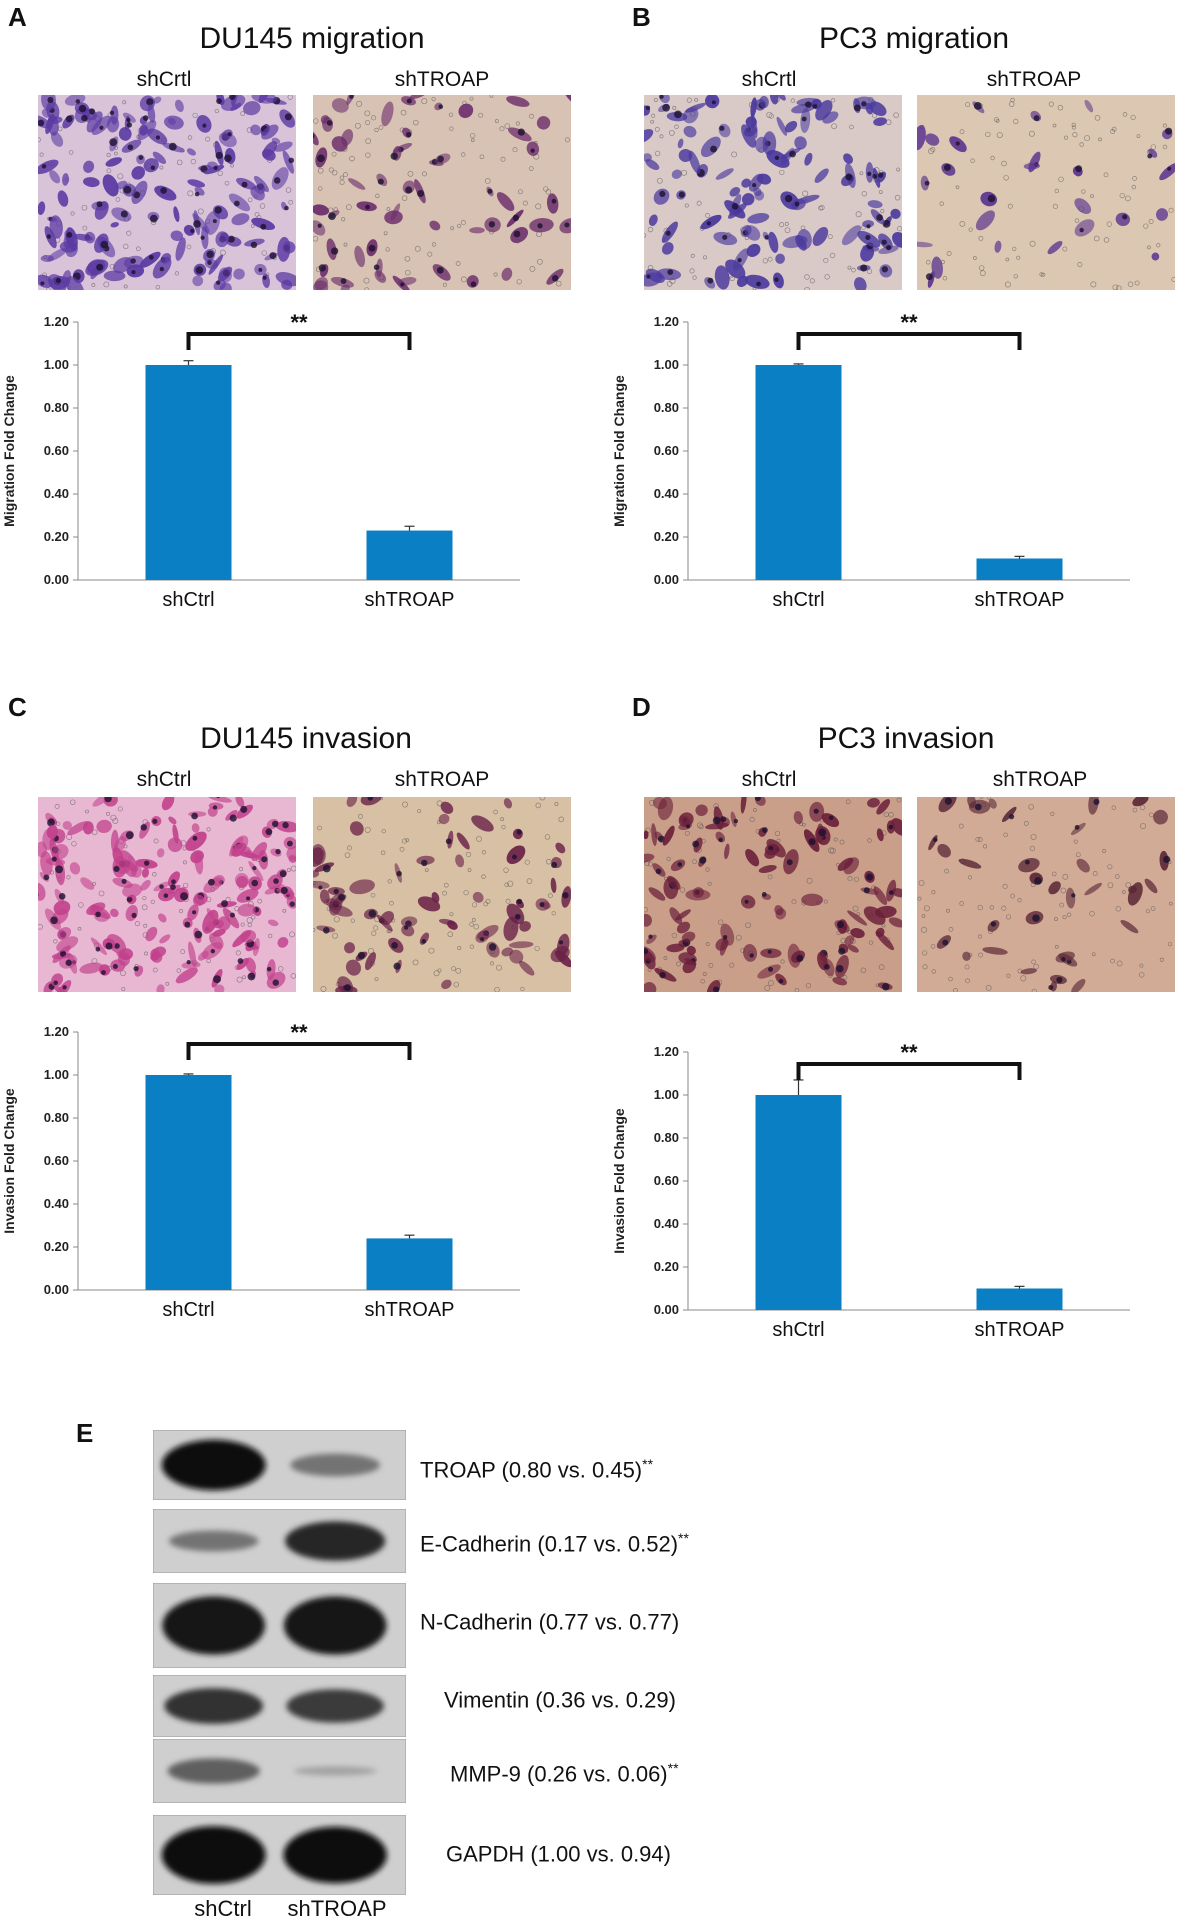 This screenshot has width=1178, height=1924. Describe the element at coordinates (164, 779) in the screenshot. I see `image-label-c-ctrl: shCtrl` at that location.